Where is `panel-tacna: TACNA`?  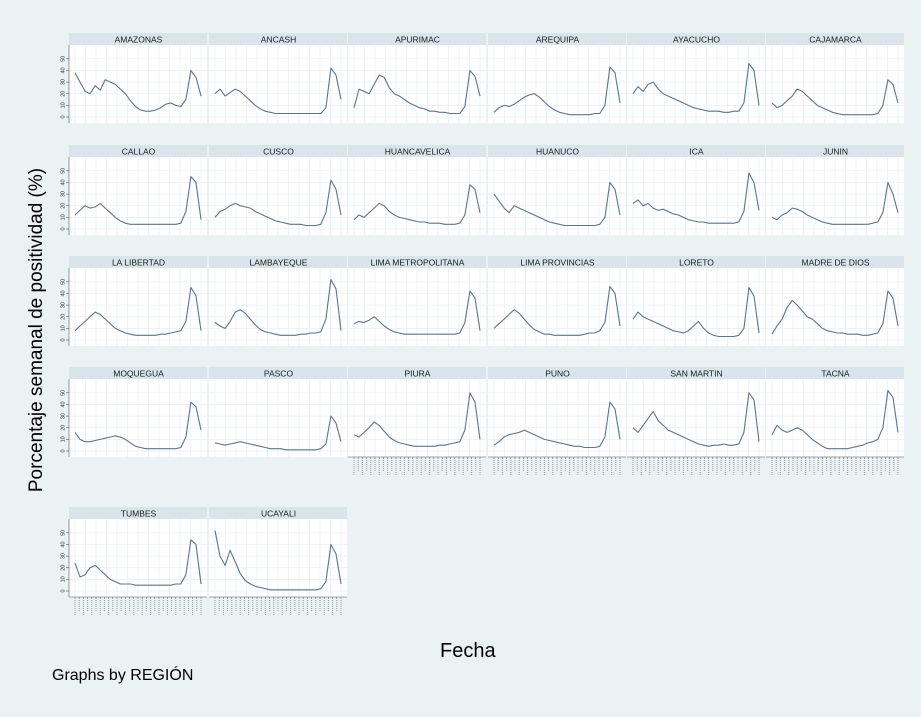
panel-tacna: TACNA is located at coordinates (835, 421).